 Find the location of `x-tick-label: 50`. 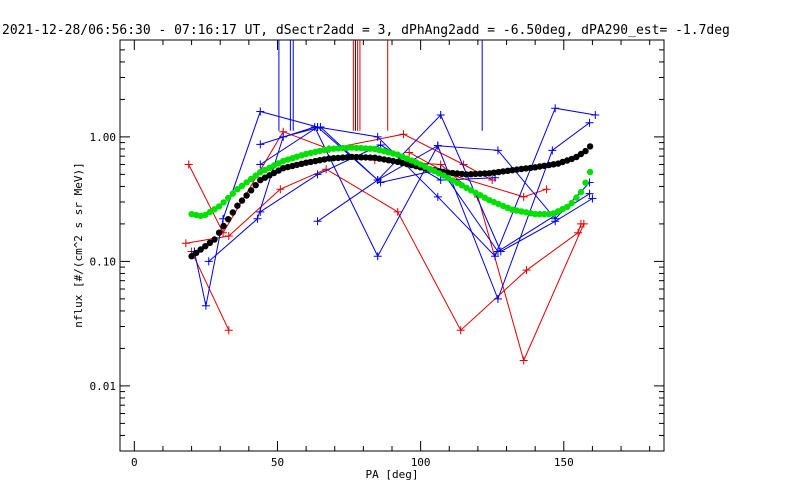

x-tick-label: 50 is located at coordinates (277, 462).